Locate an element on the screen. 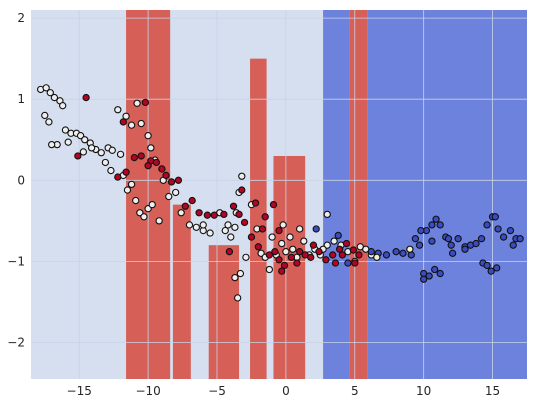 This screenshot has height=408, width=536. y-tick-label-1: −1 is located at coordinates (16, 261).